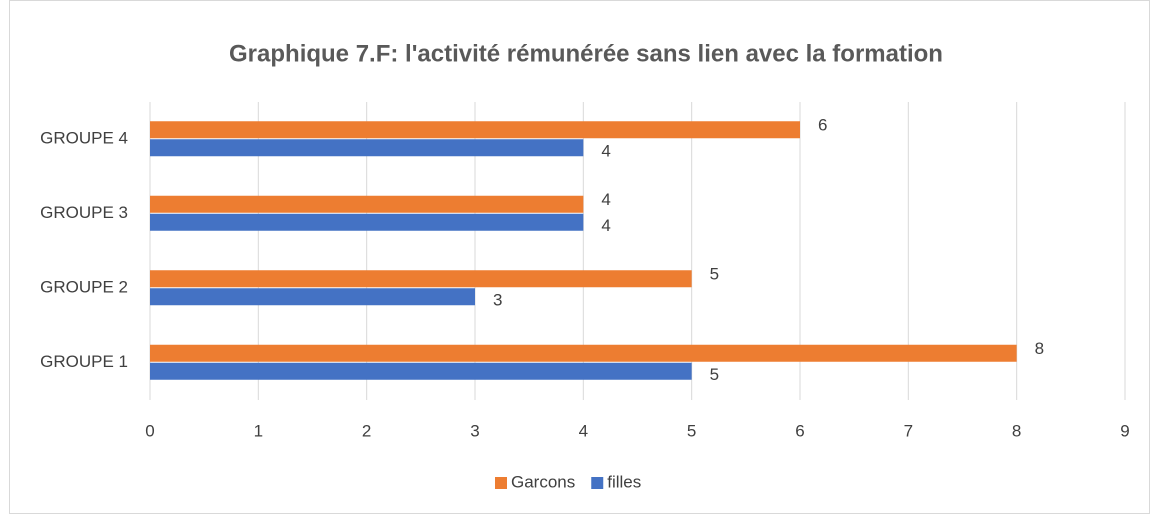 The image size is (1151, 520). I want to click on y-tick-label: GROUPE 4, so click(84, 138).